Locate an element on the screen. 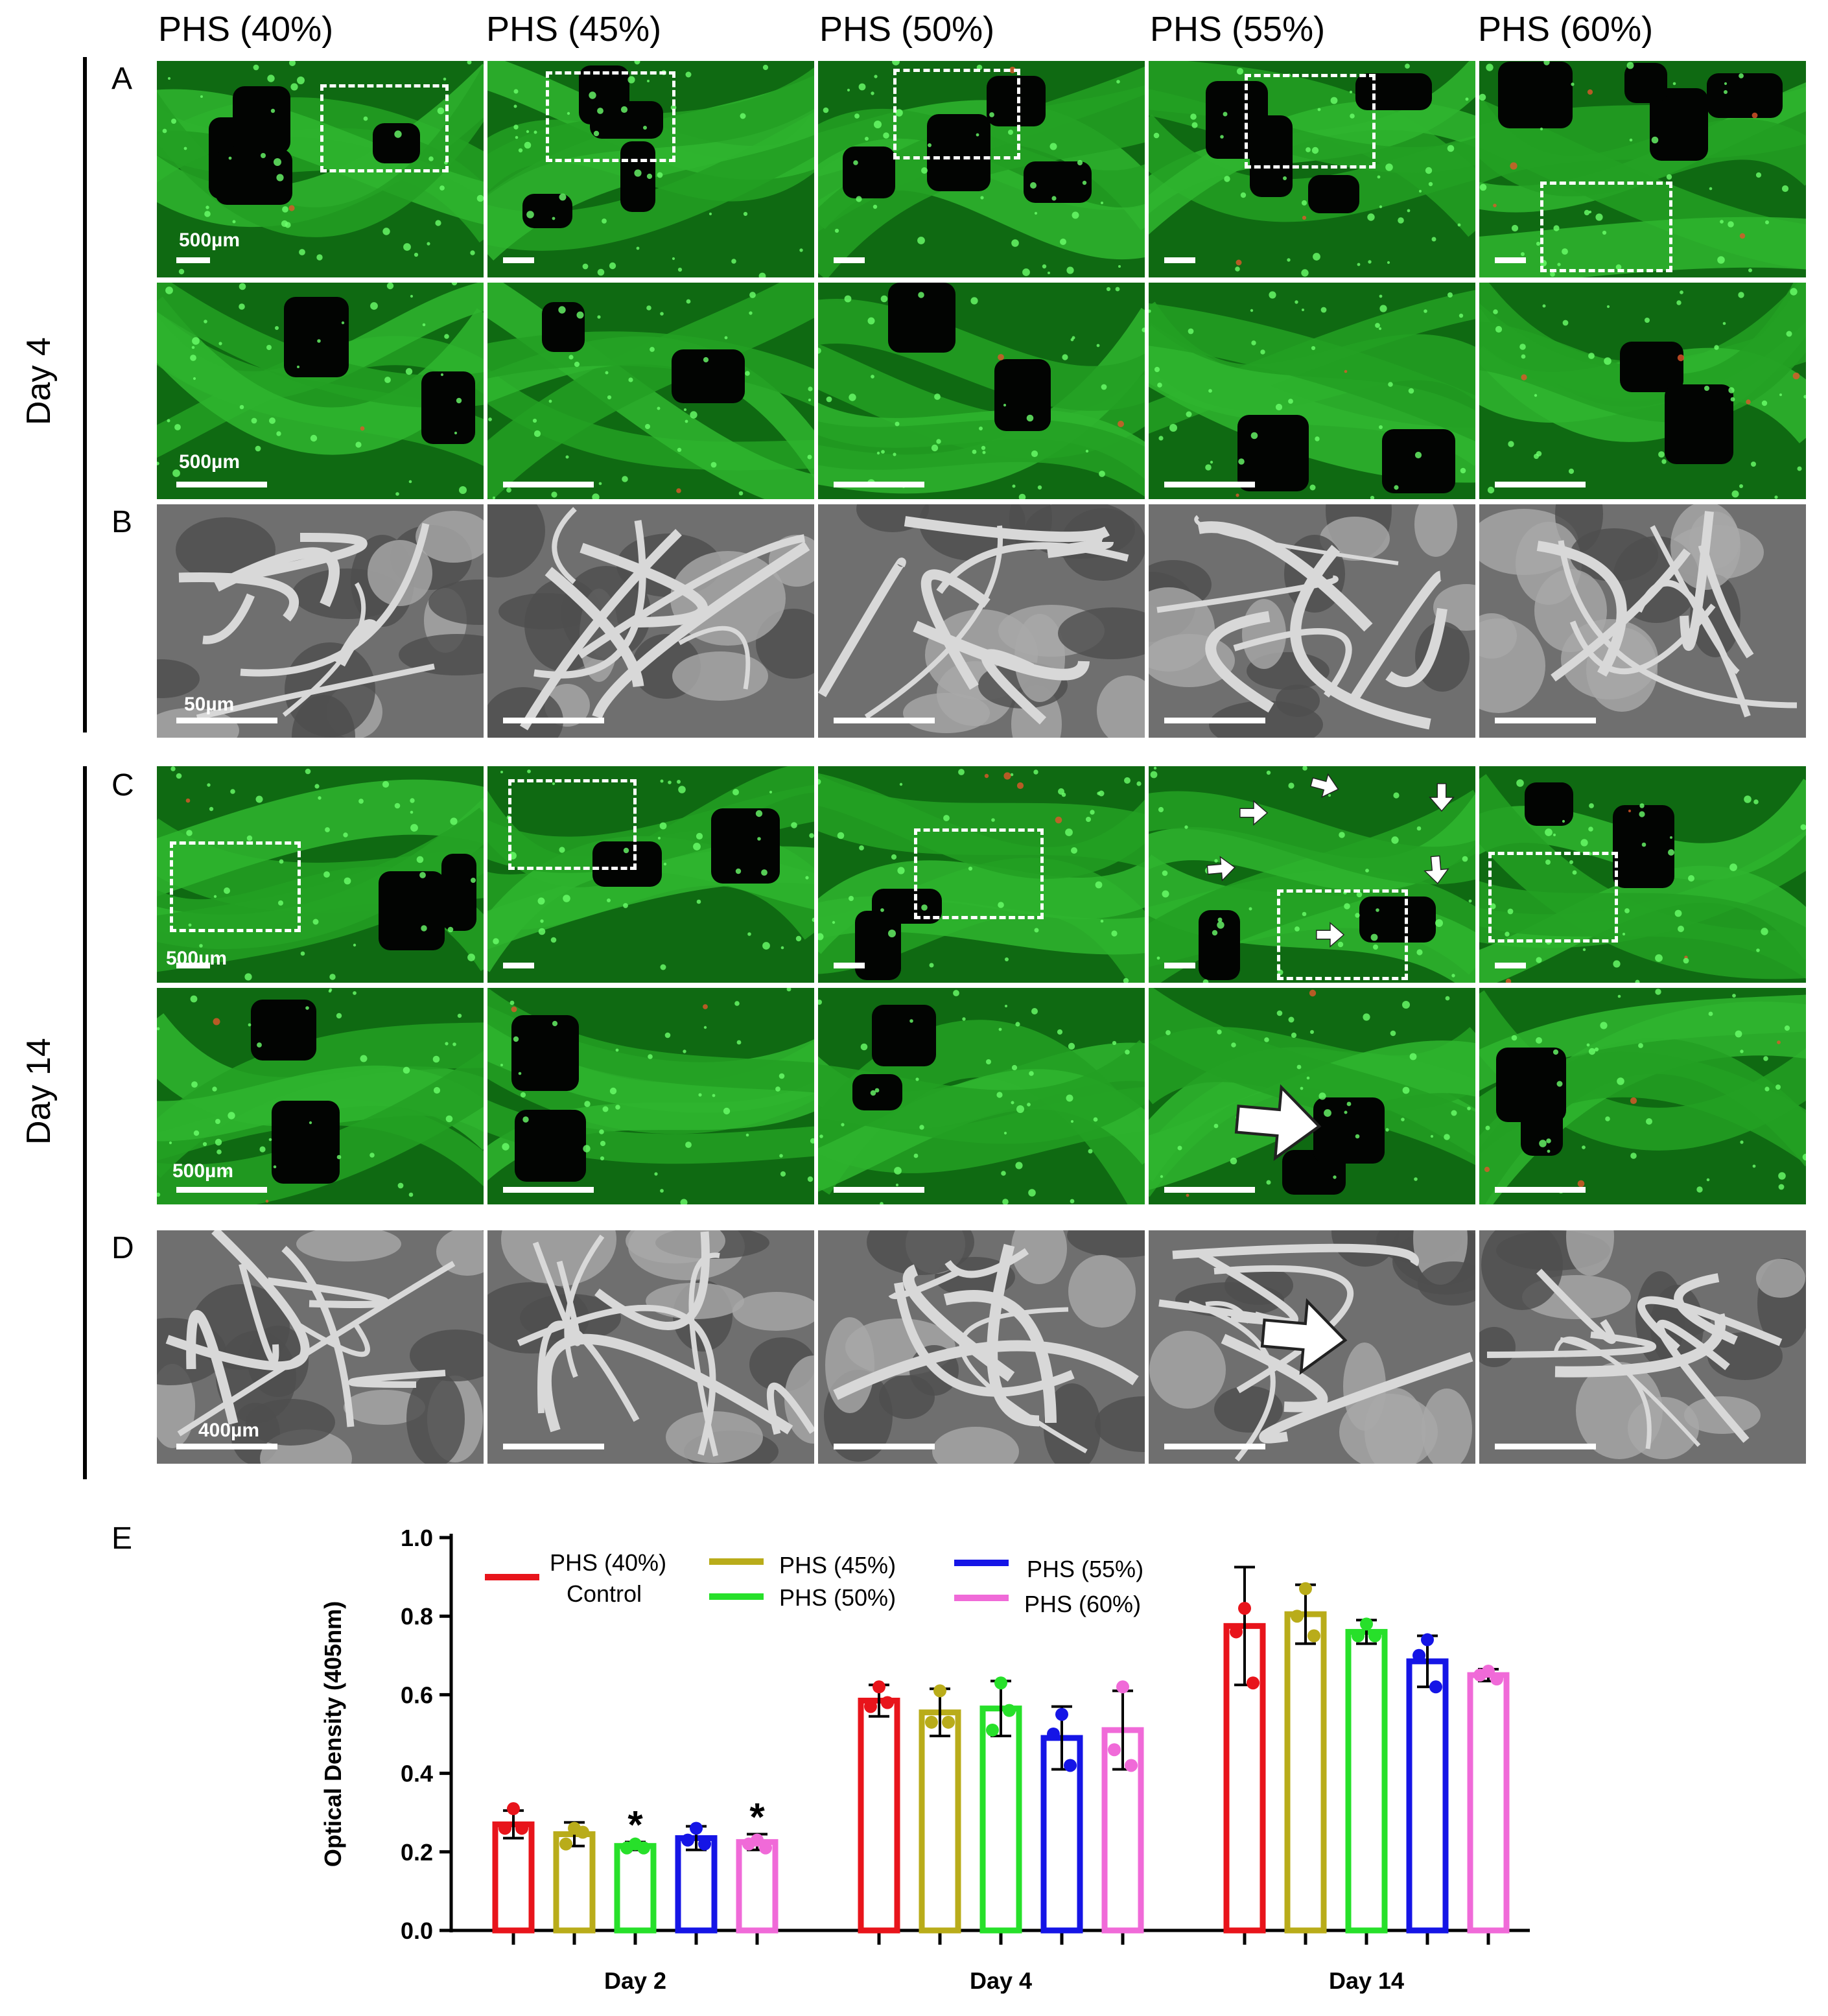  legend-swatch-phs60 is located at coordinates (982, 1598).